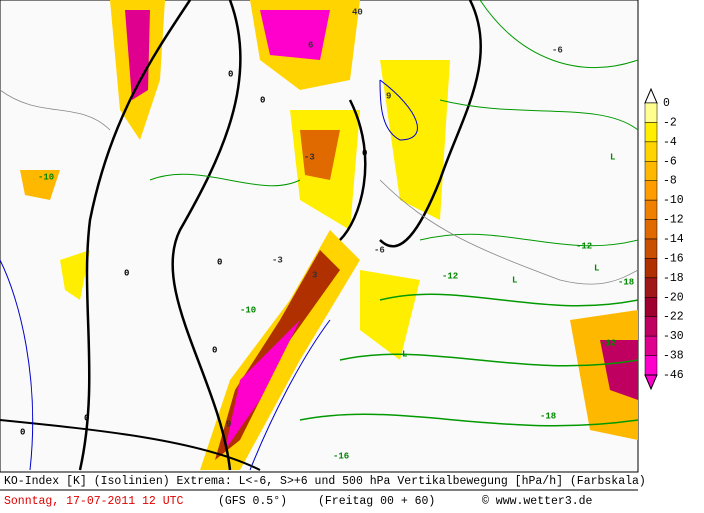 This screenshot has height=513, width=704. What do you see at coordinates (670, 161) in the screenshot?
I see `colorbar-label: -6` at bounding box center [670, 161].